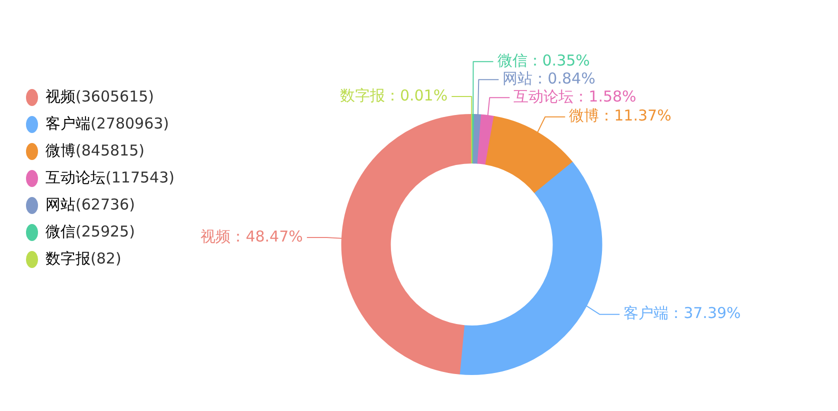 This screenshot has height=411, width=838. I want to click on text: (62736), so click(105, 204).